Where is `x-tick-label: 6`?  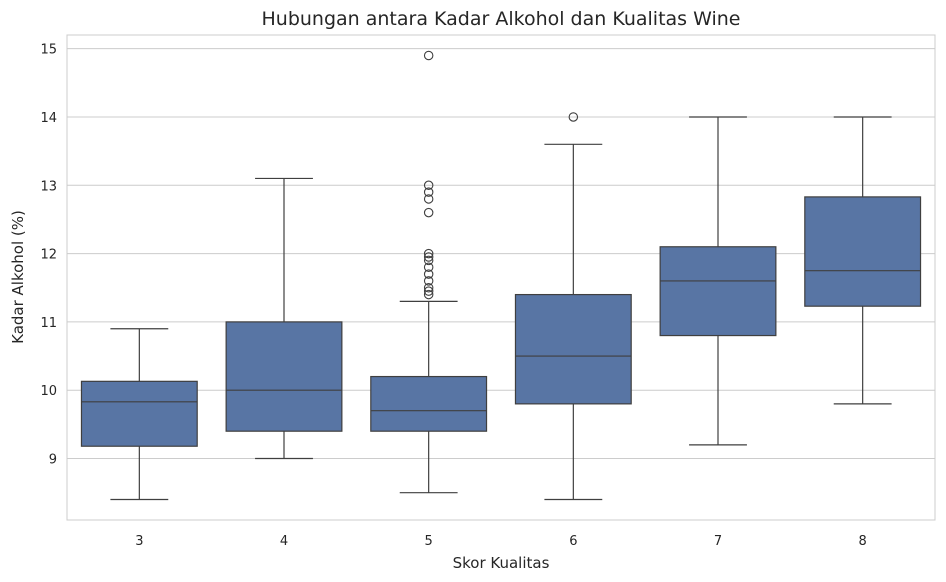 x-tick-label: 6 is located at coordinates (573, 541).